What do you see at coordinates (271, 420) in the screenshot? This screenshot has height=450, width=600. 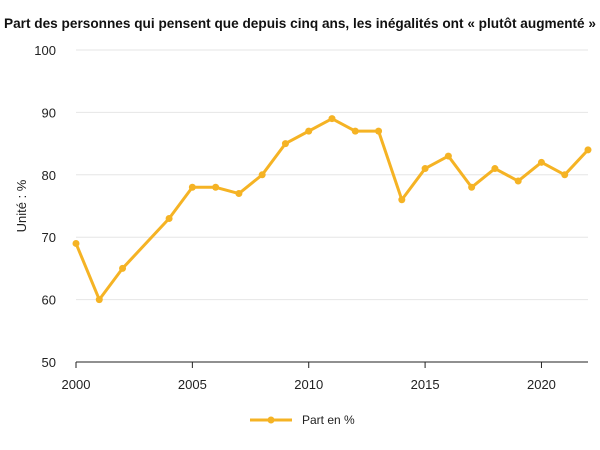 I see `legend-marker-swatch` at bounding box center [271, 420].